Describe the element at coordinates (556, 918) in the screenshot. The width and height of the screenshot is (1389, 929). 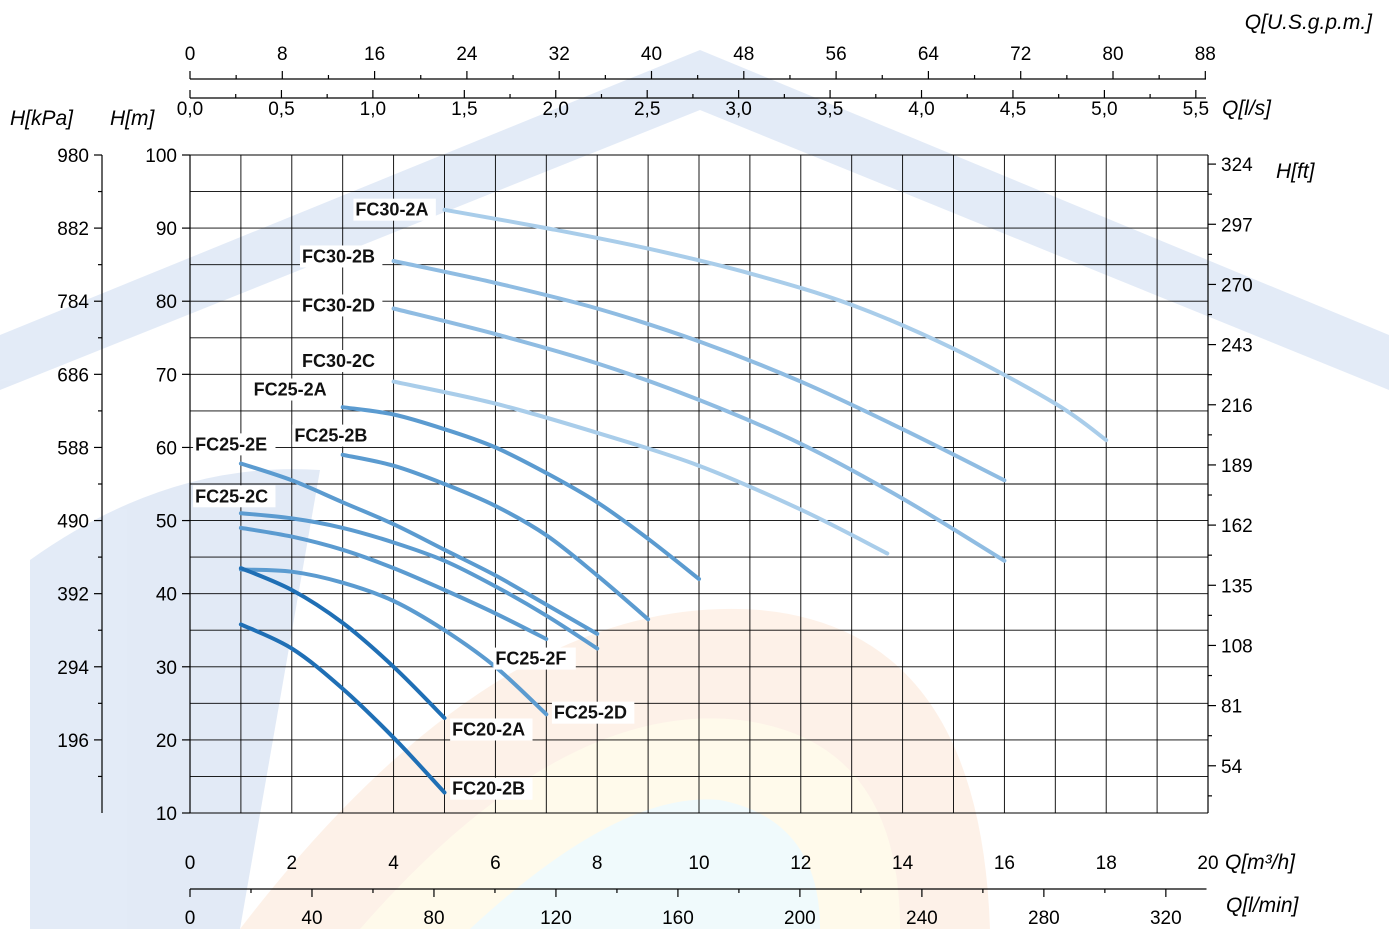
I see `lmin-tick-label: 120` at that location.